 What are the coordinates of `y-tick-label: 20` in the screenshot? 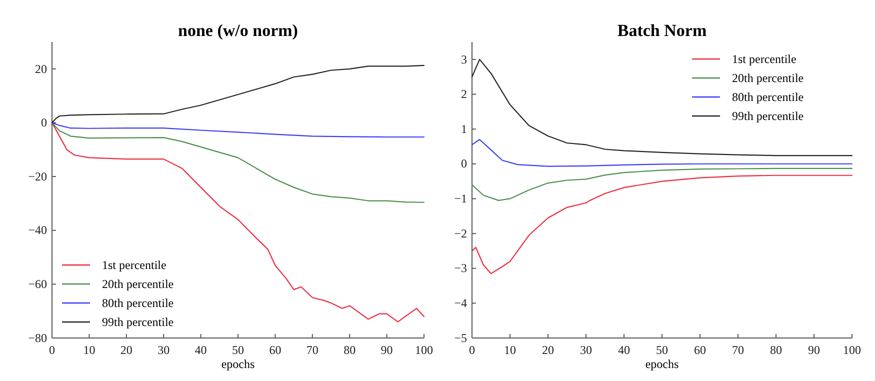 It's located at (41, 69).